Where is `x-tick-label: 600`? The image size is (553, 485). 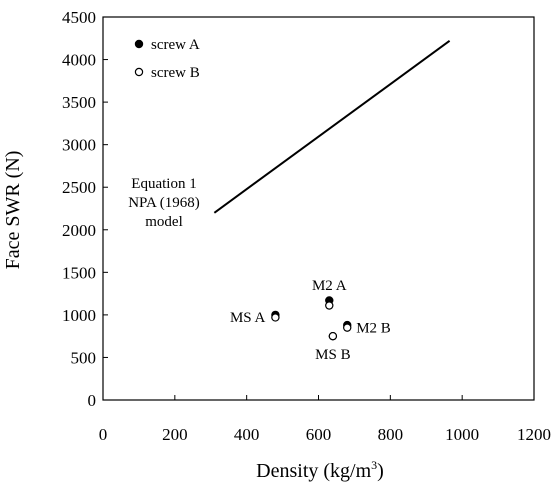 x-tick-label: 600 is located at coordinates (319, 434).